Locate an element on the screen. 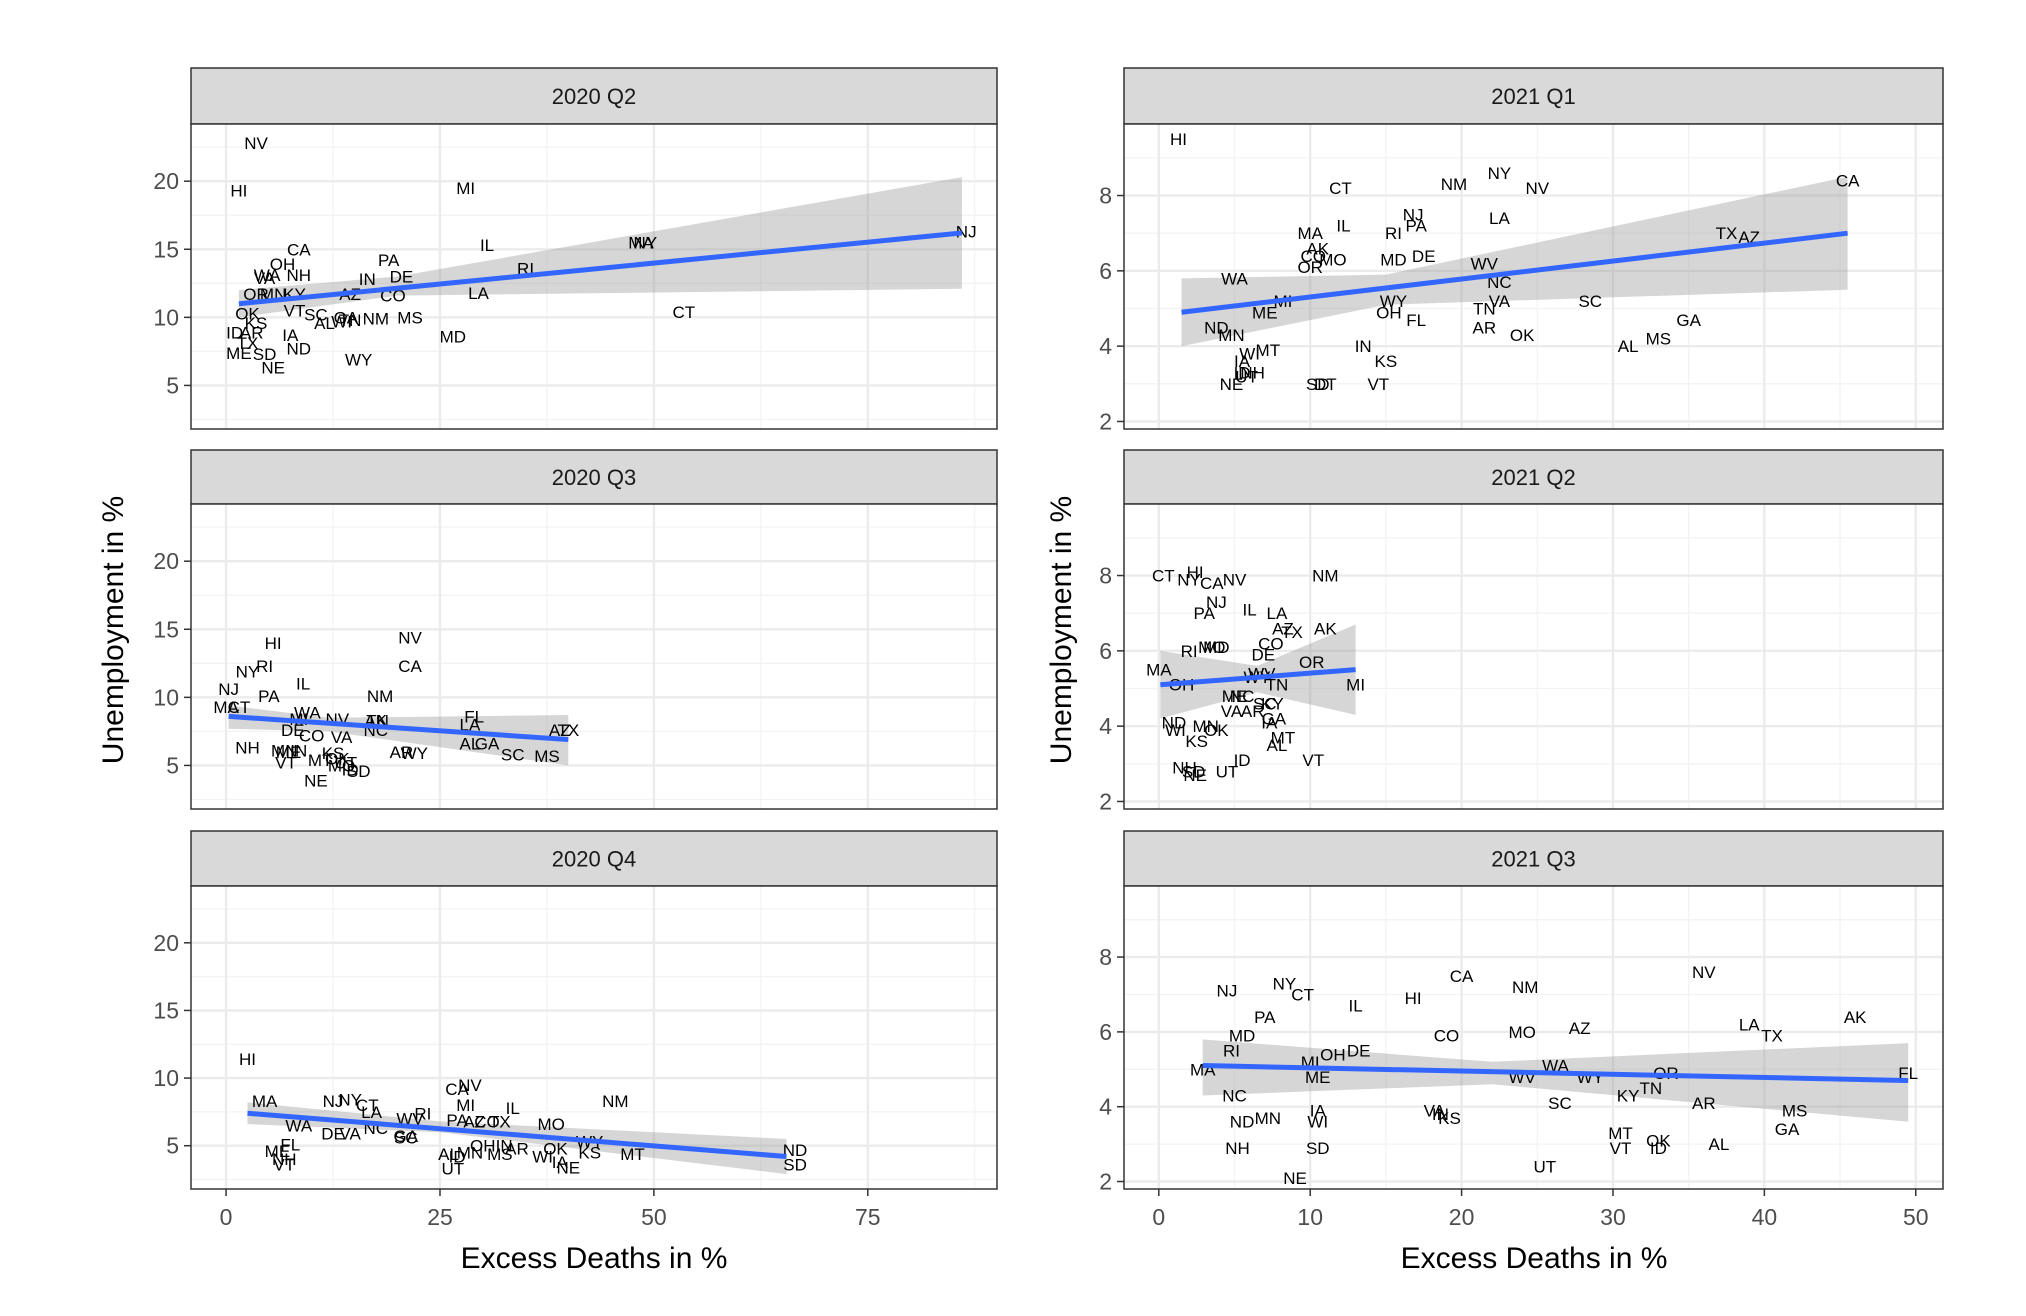 Image resolution: width=2026 pixels, height=1316 pixels. x-tick-label: 0 is located at coordinates (226, 1217).